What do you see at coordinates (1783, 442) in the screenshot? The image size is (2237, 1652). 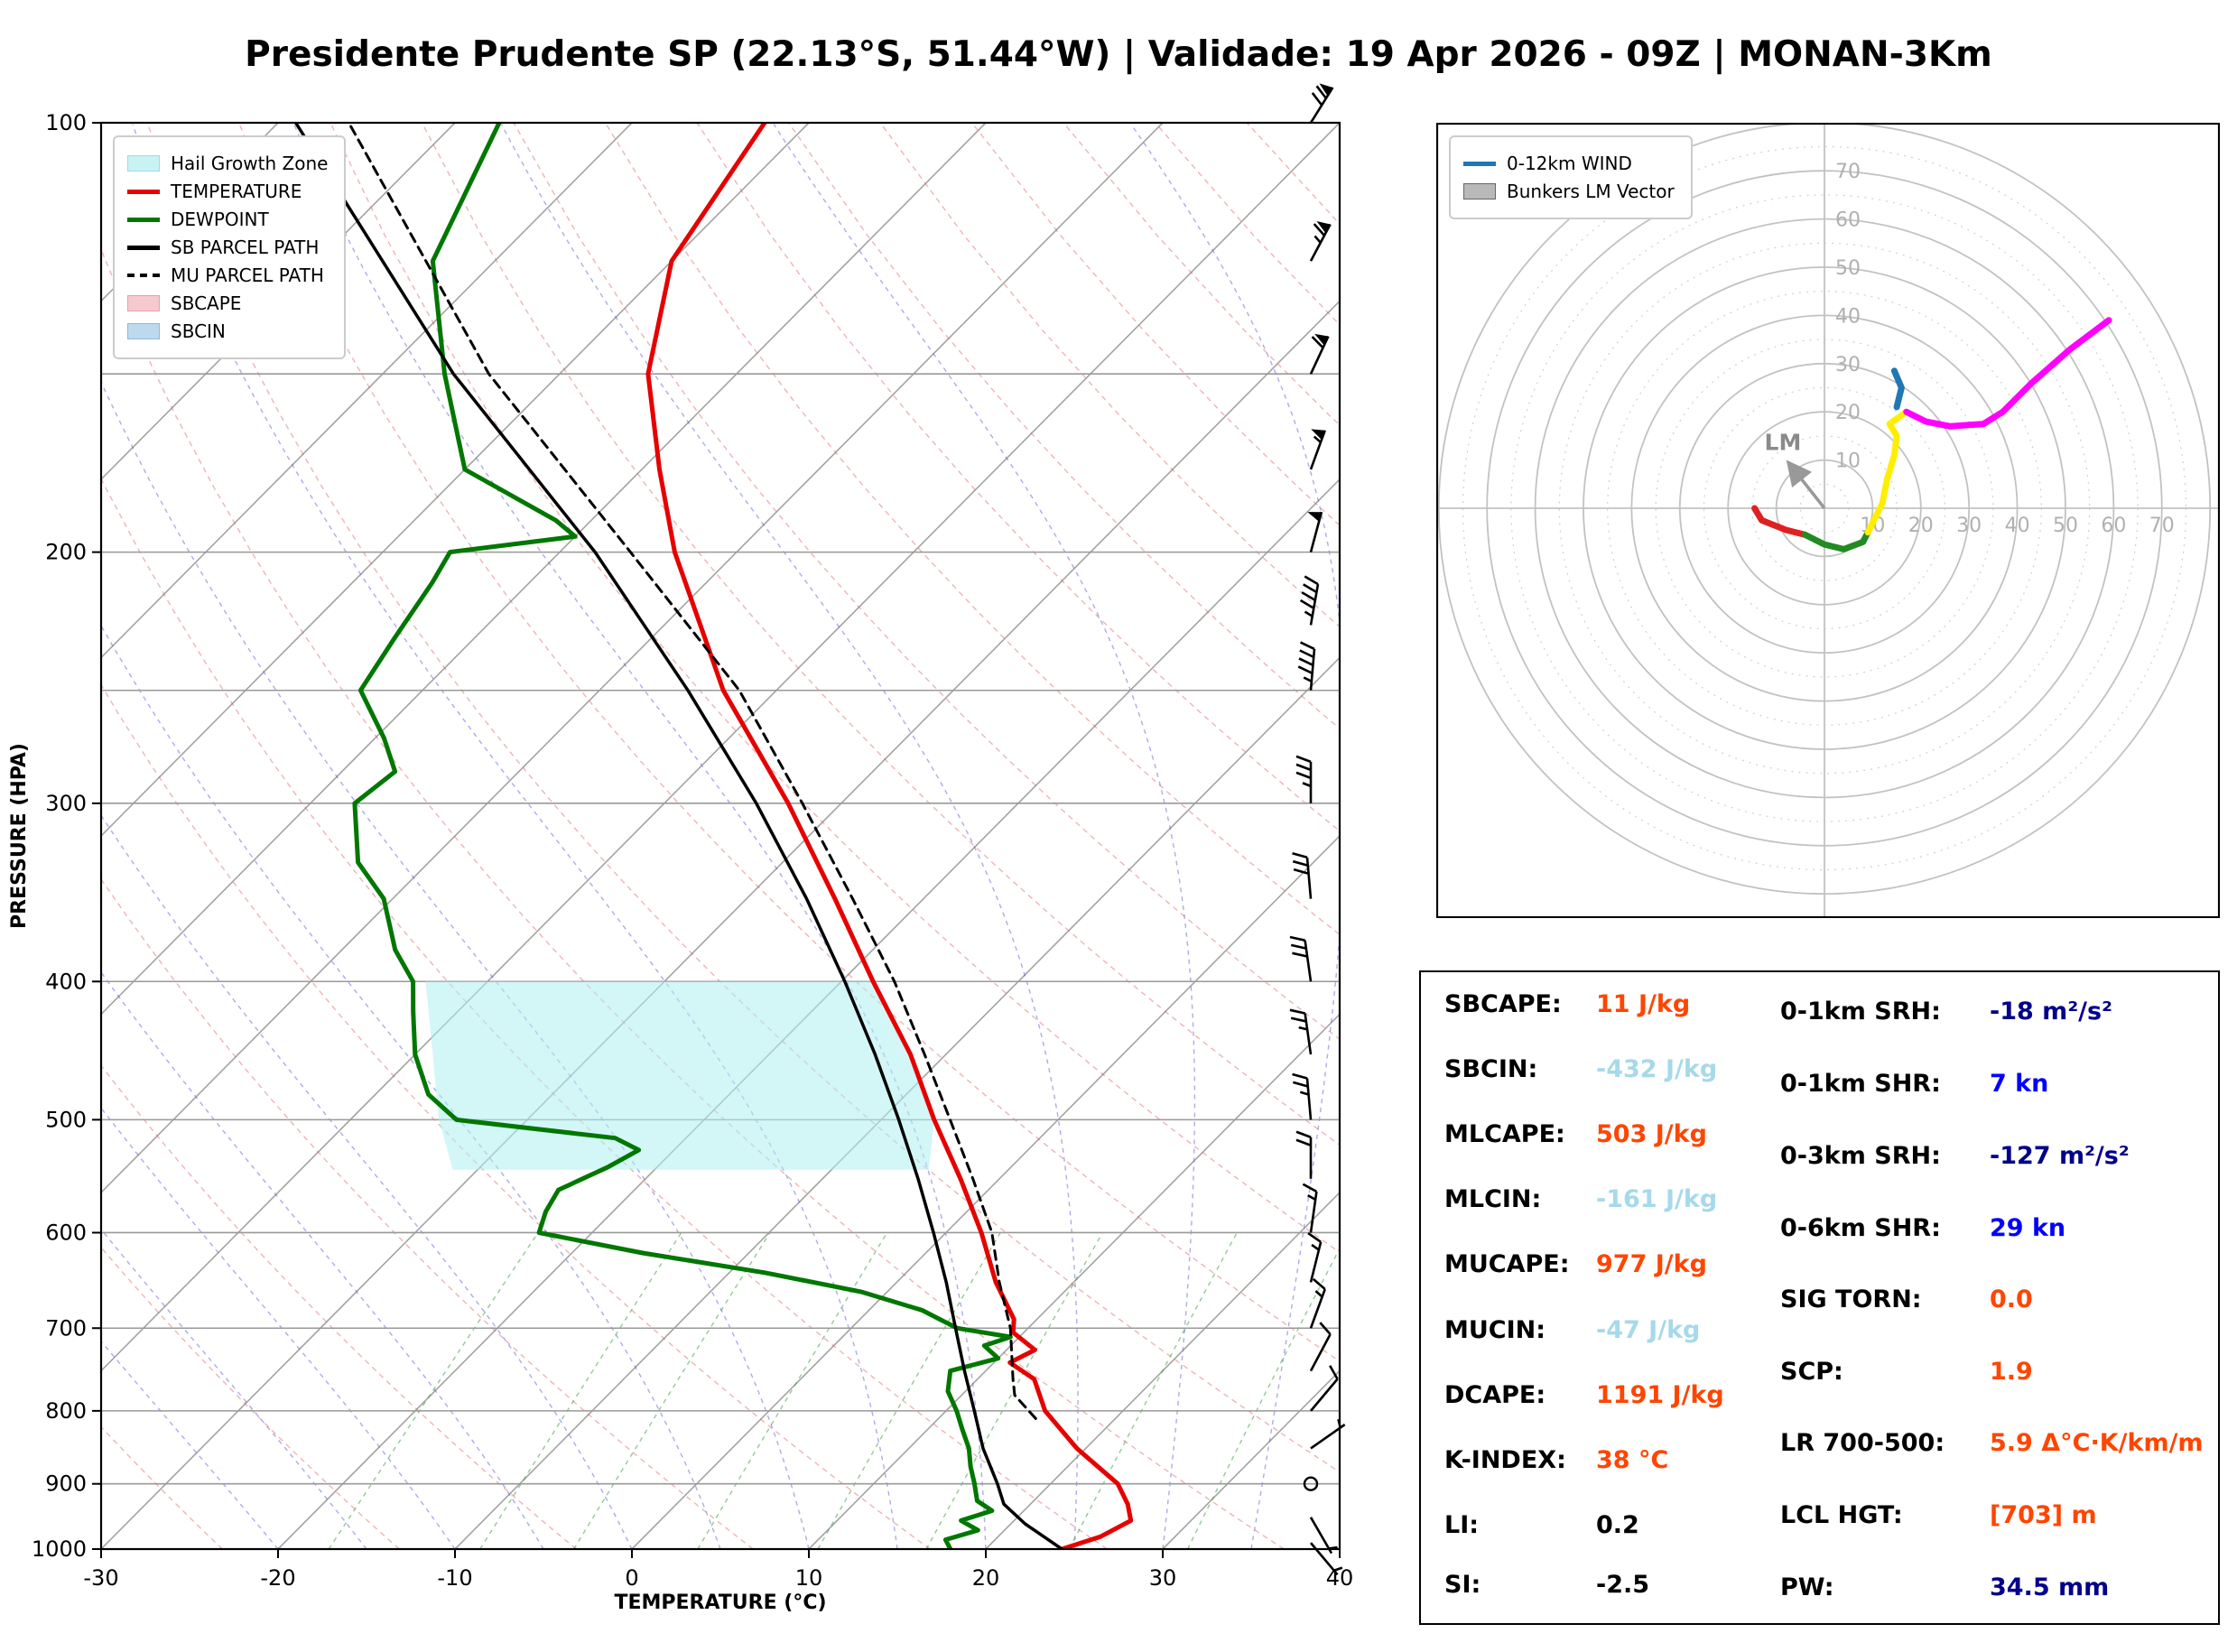 I see `lm-label: LM` at bounding box center [1783, 442].